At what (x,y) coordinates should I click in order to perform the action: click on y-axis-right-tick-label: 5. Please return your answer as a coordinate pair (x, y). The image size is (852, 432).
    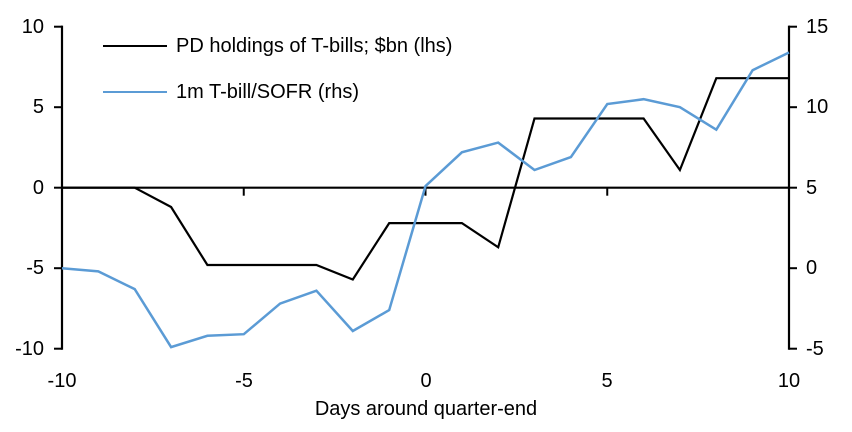
    Looking at the image, I should click on (812, 188).